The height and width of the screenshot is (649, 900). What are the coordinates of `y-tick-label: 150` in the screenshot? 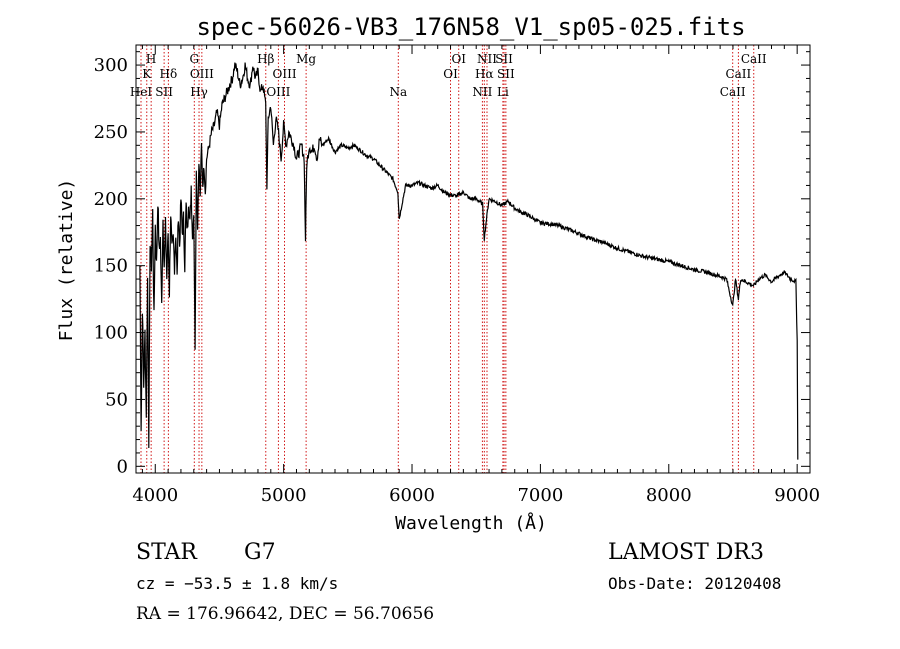 It's located at (111, 266).